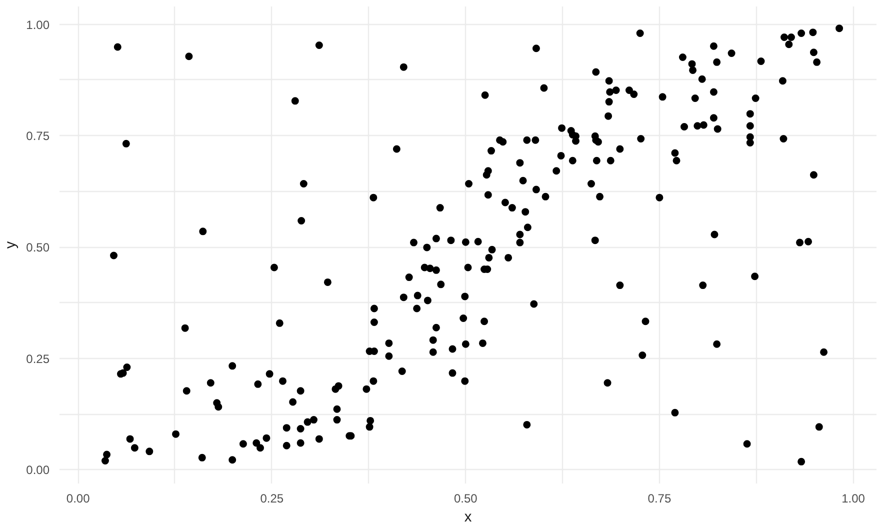 The image size is (882, 528). What do you see at coordinates (38, 136) in the screenshot?
I see `y-tick-label: 0.75` at bounding box center [38, 136].